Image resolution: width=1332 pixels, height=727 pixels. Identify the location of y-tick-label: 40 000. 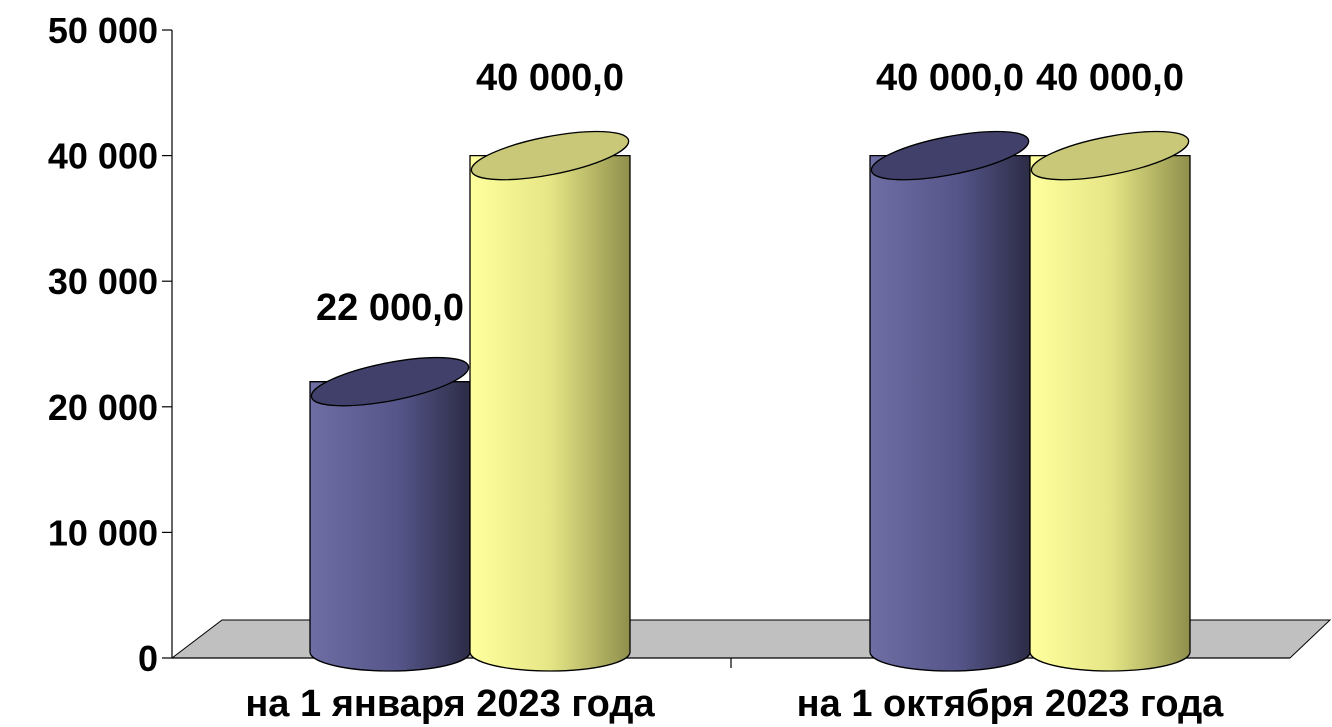
(103, 156).